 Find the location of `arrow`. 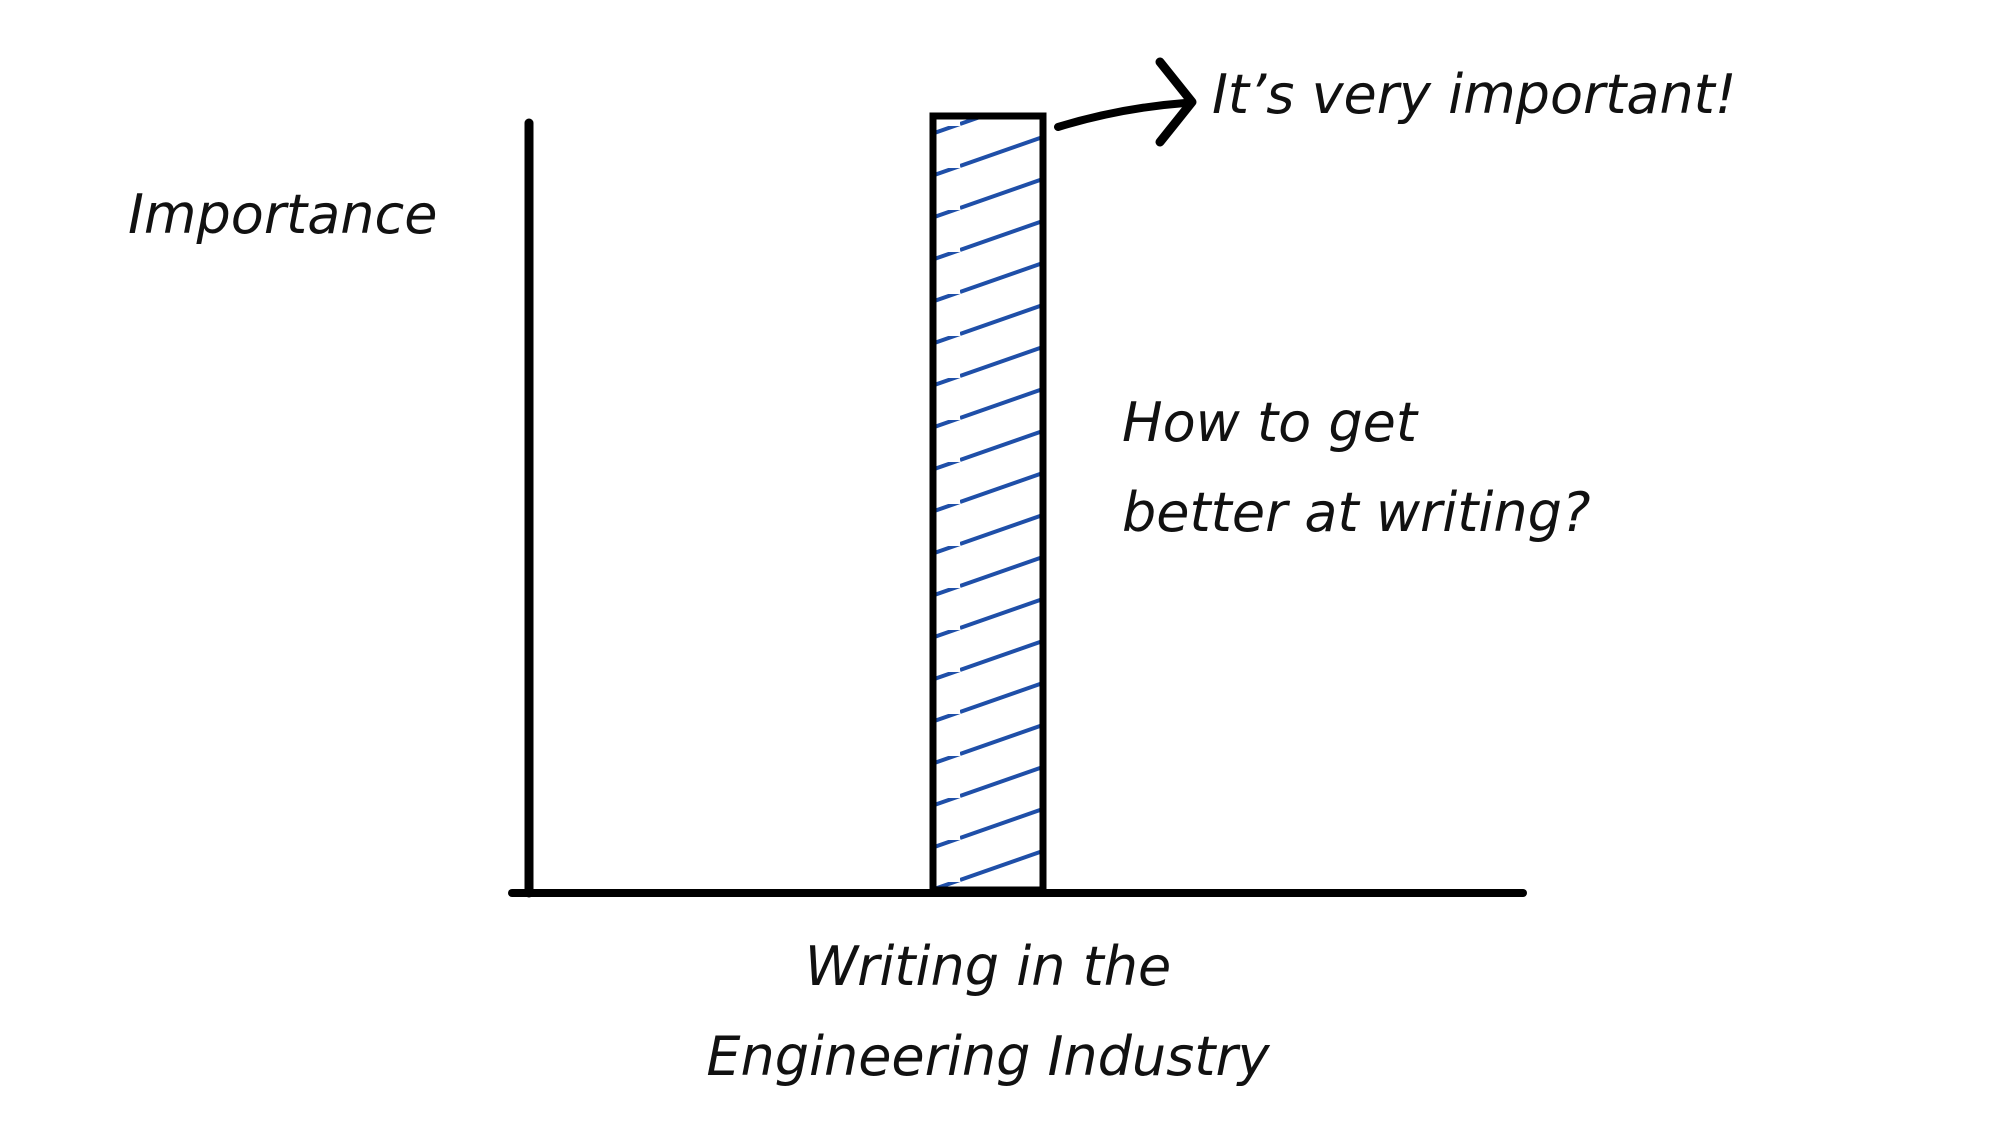

arrow is located at coordinates (1121, 115).